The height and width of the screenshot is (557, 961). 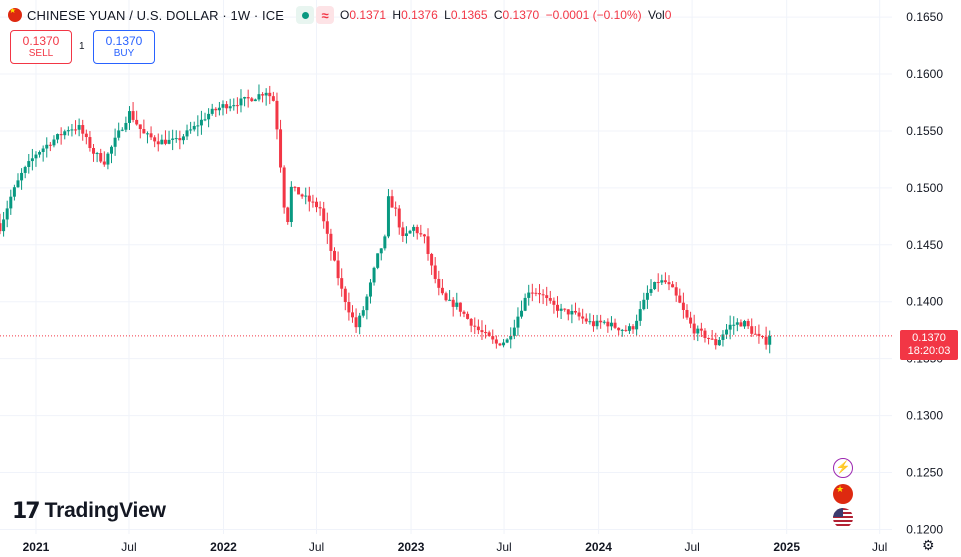 What do you see at coordinates (843, 494) in the screenshot?
I see `china-flag-icon` at bounding box center [843, 494].